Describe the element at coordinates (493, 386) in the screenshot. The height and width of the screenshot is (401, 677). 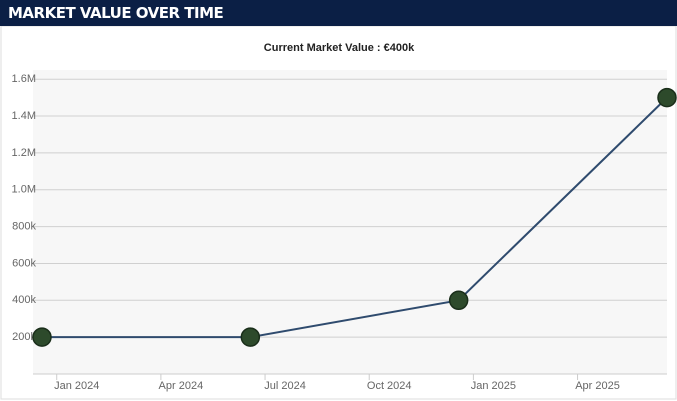
I see `x-tick-label: Jan 2025` at that location.